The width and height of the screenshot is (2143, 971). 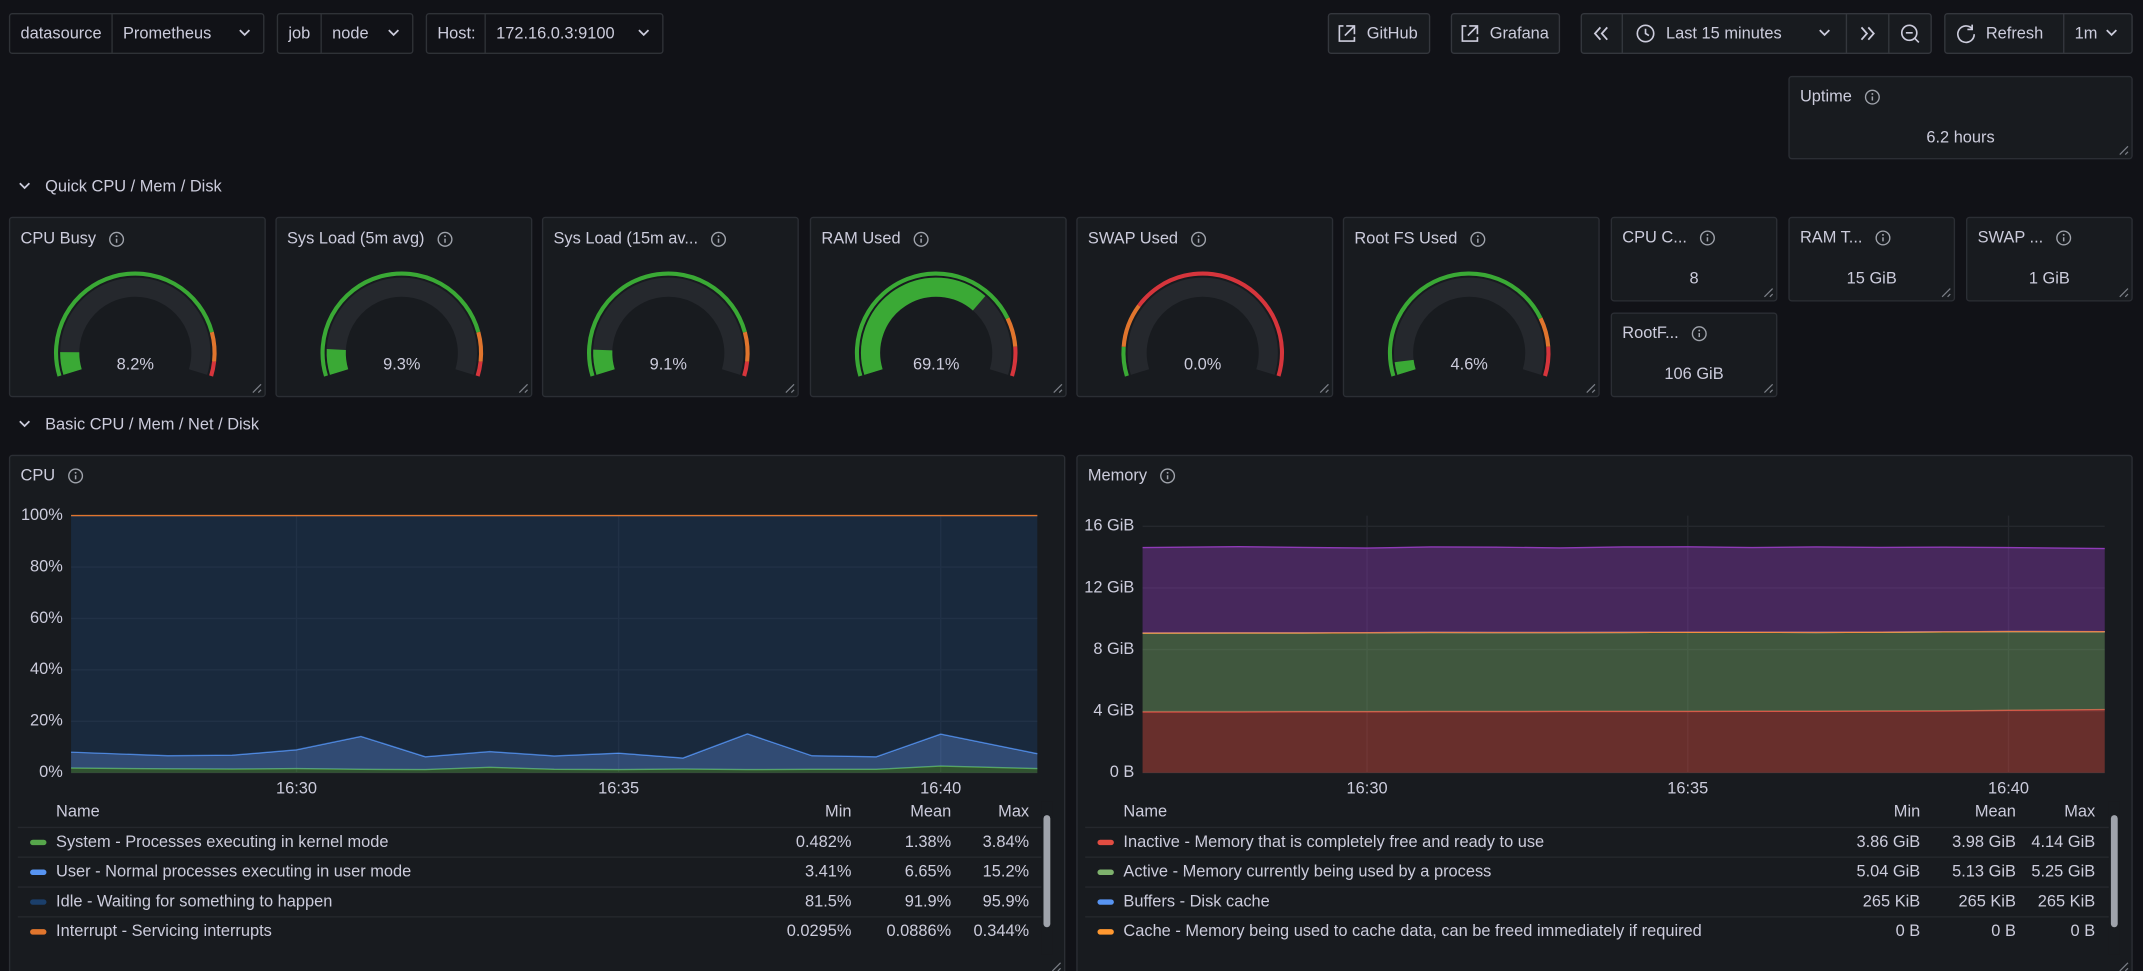 I want to click on link-label: GitHub, so click(x=1392, y=34).